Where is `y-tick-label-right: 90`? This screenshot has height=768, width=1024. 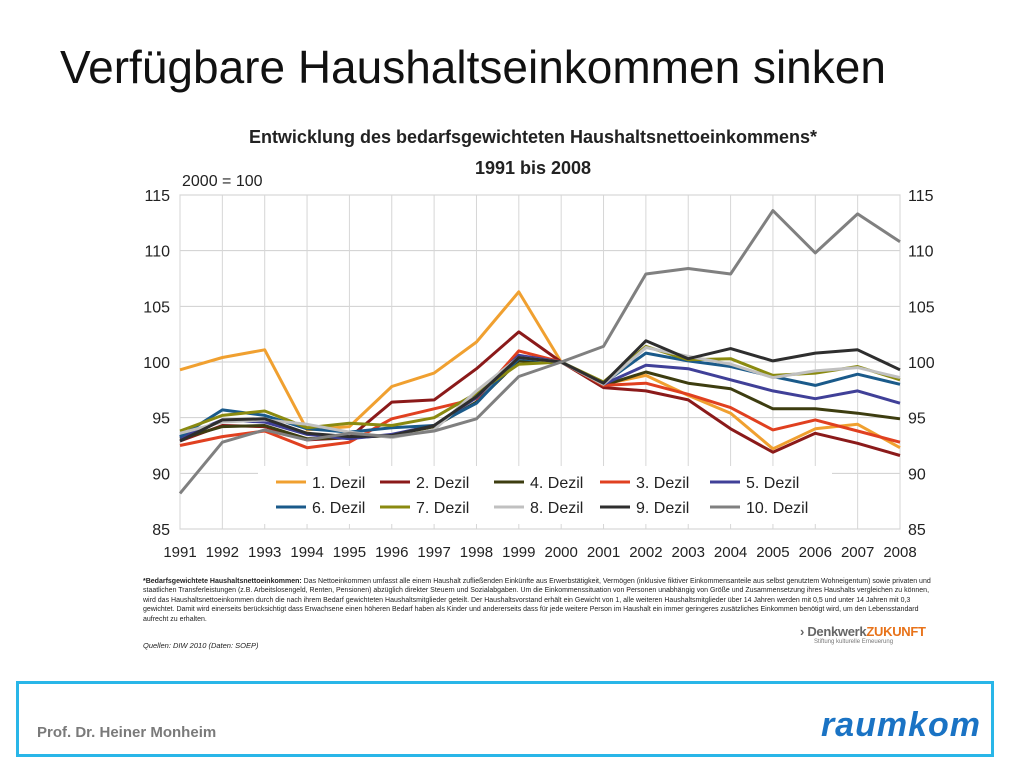
y-tick-label-right: 90 is located at coordinates (917, 474).